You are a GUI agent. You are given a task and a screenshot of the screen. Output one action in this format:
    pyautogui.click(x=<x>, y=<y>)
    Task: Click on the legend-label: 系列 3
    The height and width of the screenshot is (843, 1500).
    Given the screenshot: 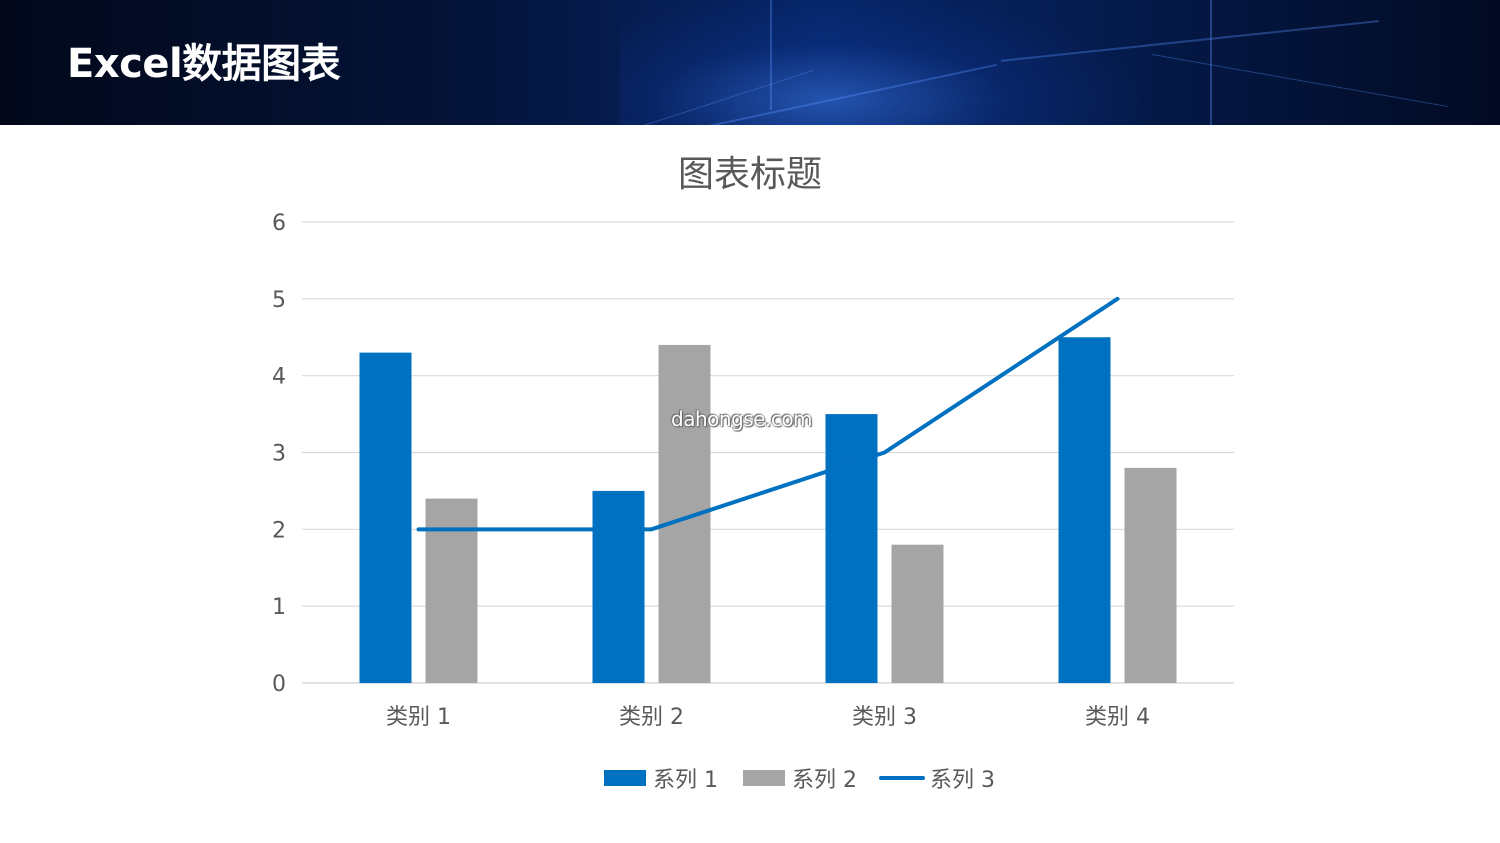 What is the action you would take?
    pyautogui.click(x=962, y=780)
    